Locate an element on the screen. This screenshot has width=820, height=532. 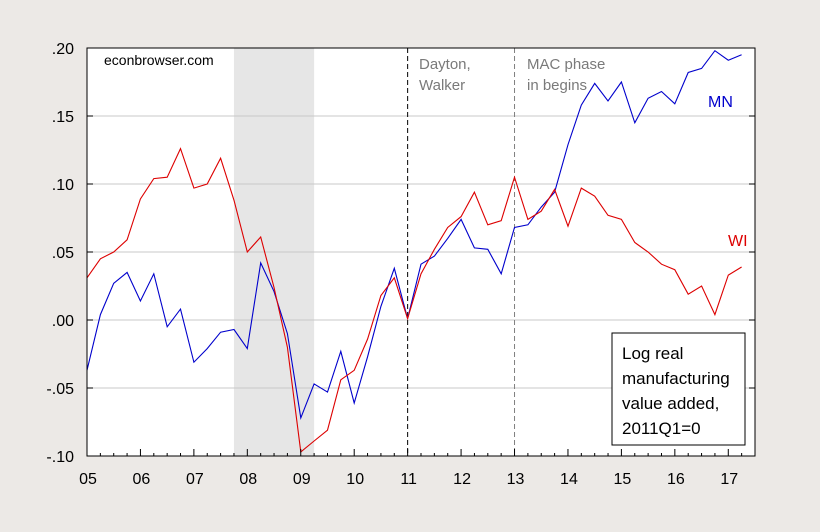
x-tick-label-4: 09 is located at coordinates (302, 479).